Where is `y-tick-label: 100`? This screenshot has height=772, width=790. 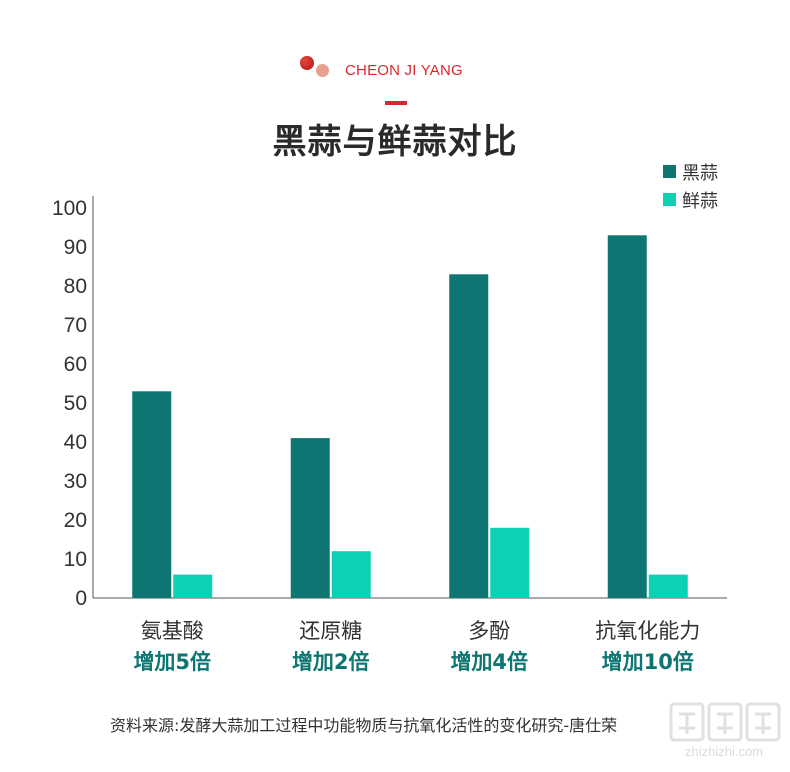
y-tick-label: 100 is located at coordinates (69, 208).